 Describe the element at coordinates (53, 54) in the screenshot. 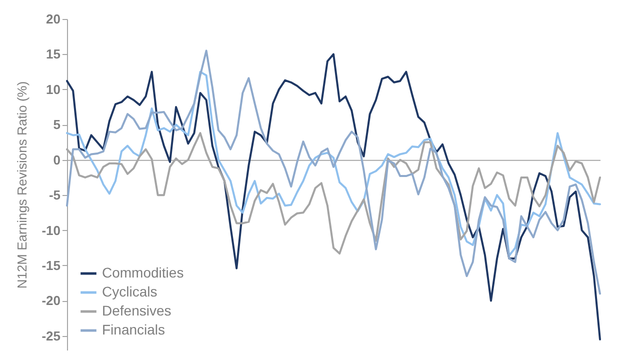

I see `y-tick-label: 15` at that location.